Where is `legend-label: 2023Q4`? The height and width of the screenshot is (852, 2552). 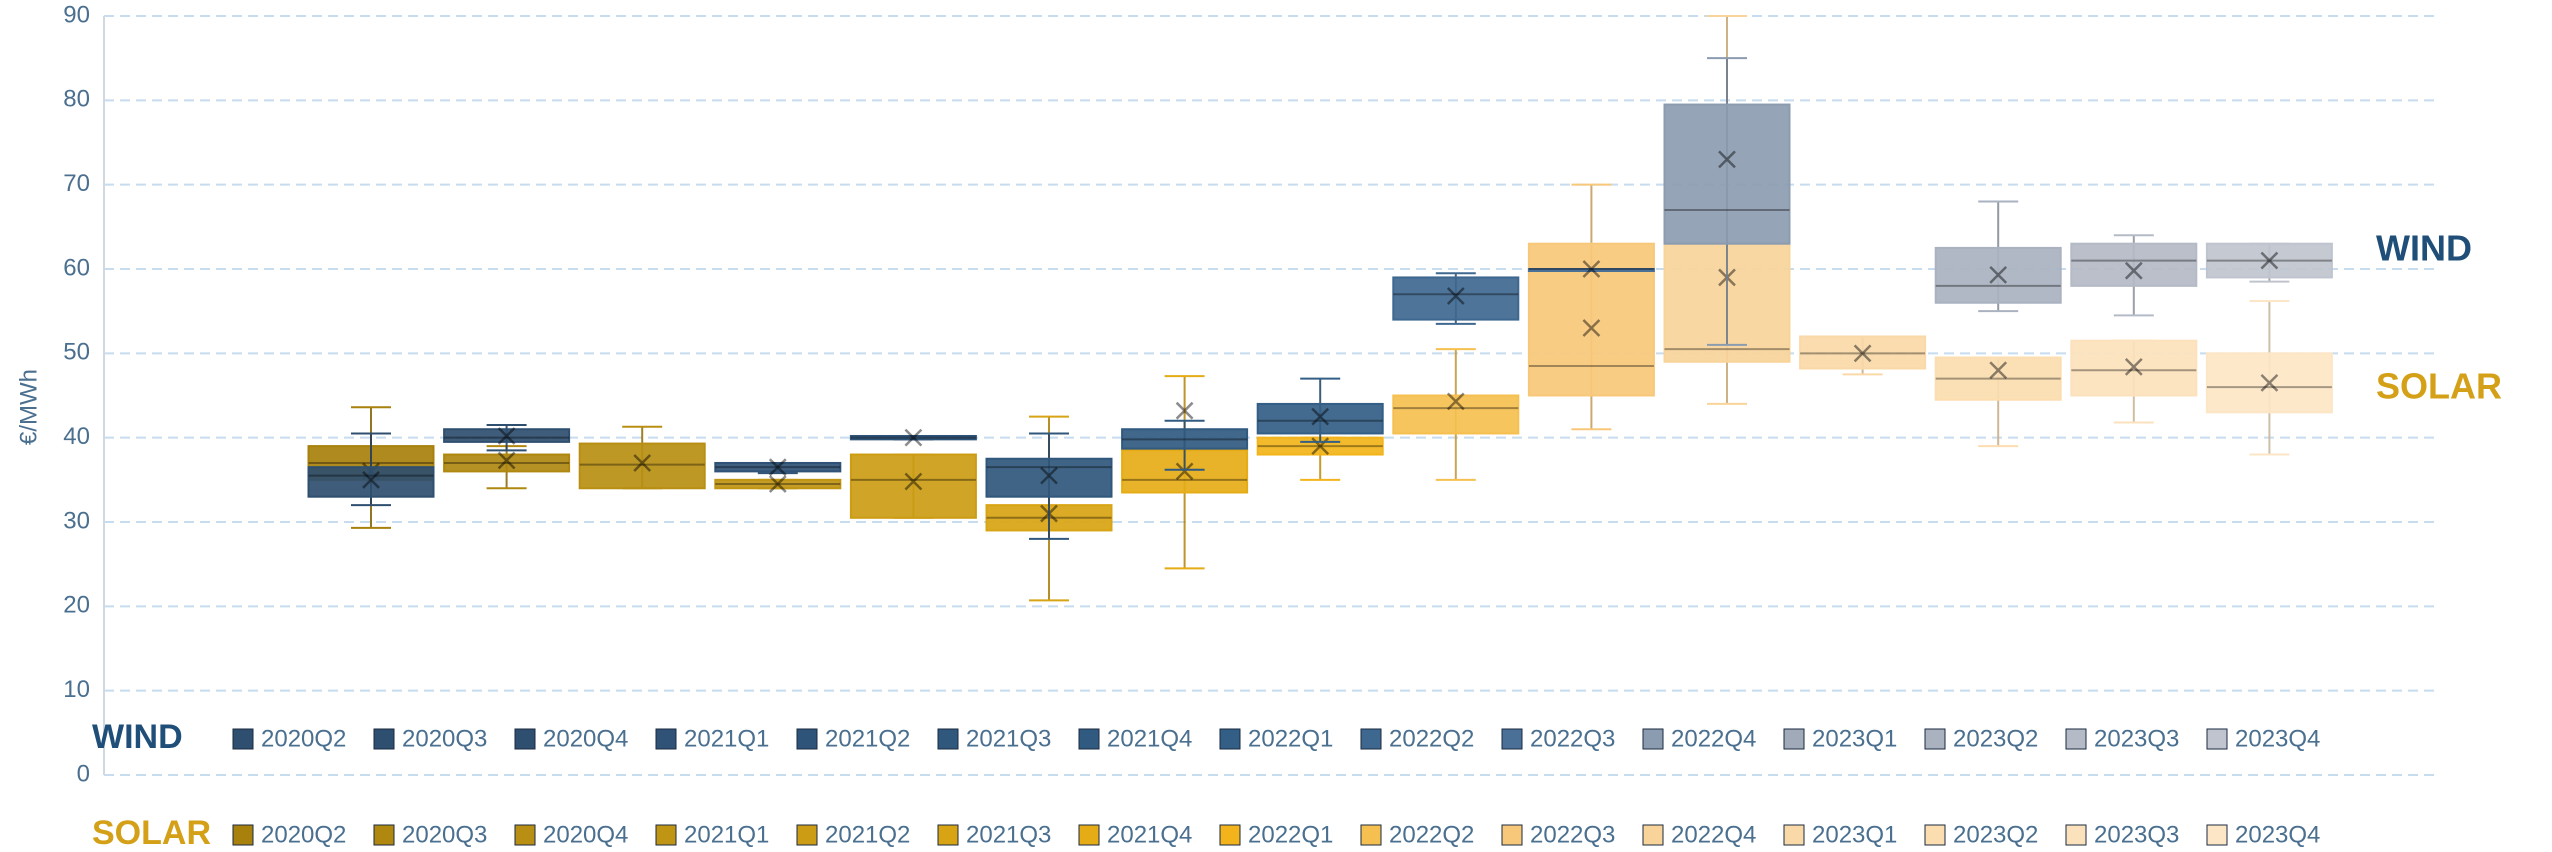 legend-label: 2023Q4 is located at coordinates (2277, 738).